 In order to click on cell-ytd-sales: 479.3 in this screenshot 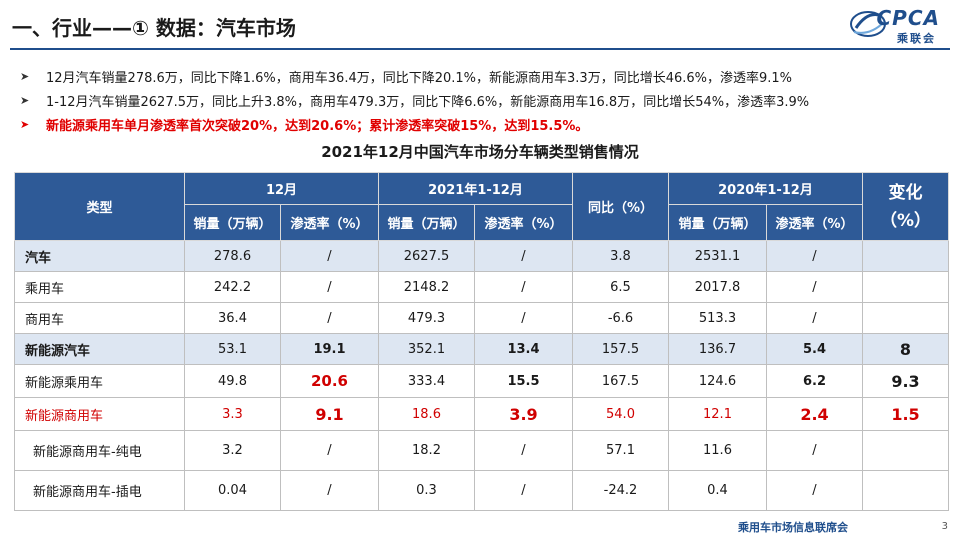, I will do `click(426, 318)`.